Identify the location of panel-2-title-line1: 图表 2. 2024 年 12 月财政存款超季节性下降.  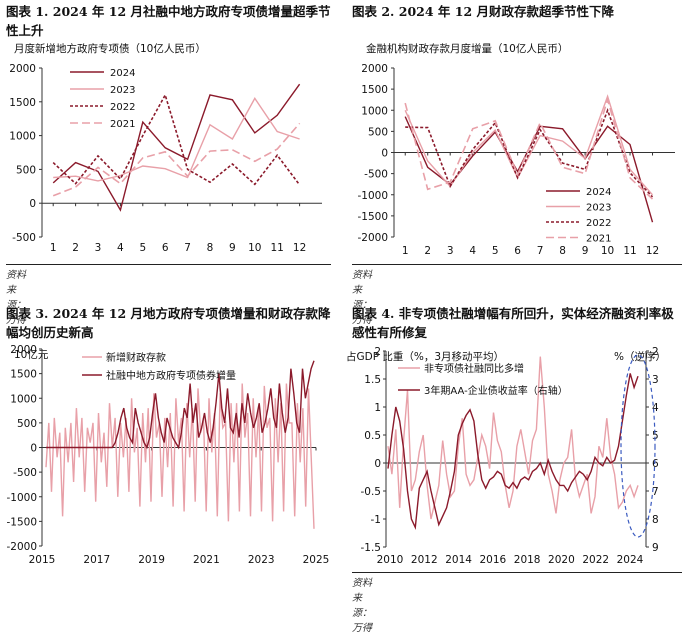
(521, 11).